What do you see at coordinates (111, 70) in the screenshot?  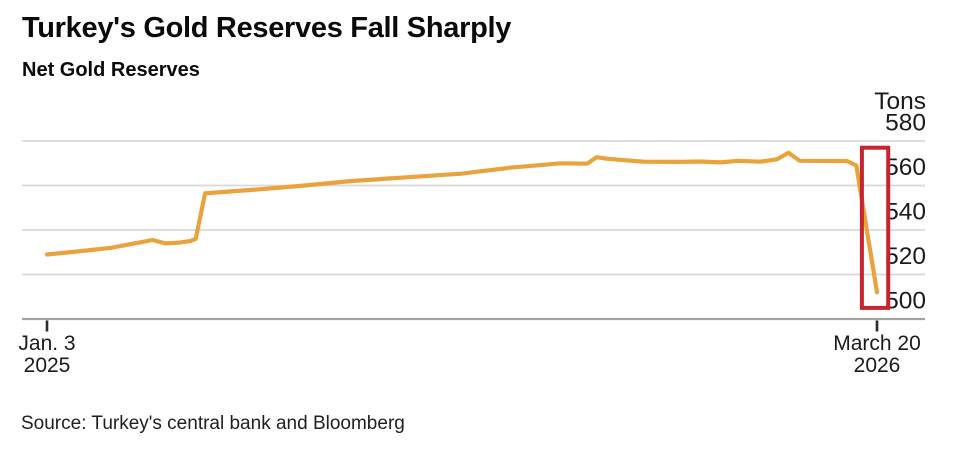 I see `chart-subtitle: Net Gold Reserves` at bounding box center [111, 70].